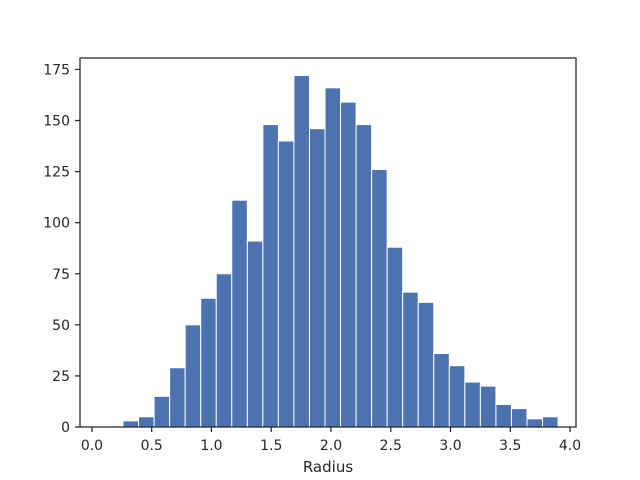  I want to click on x-axis-label: Radius, so click(328, 467).